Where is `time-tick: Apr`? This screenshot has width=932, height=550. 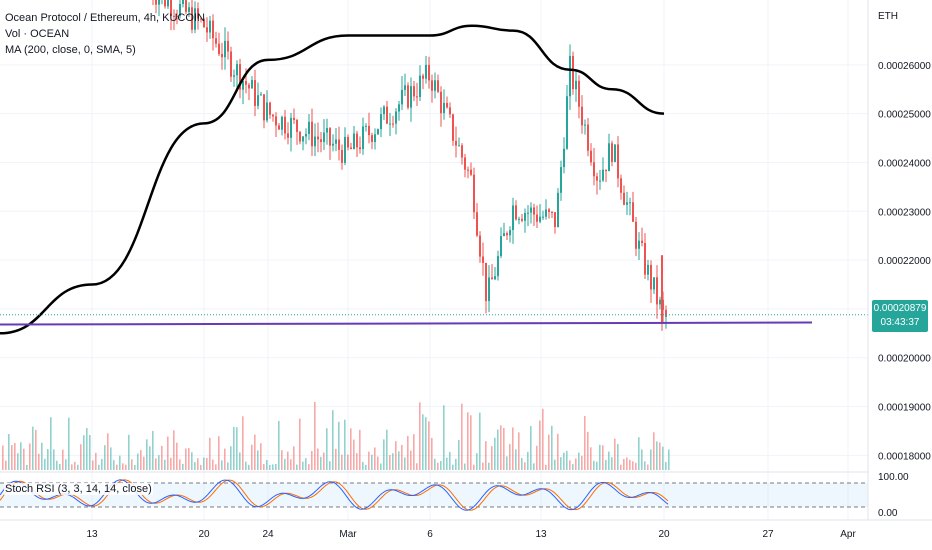
time-tick: Apr is located at coordinates (848, 534).